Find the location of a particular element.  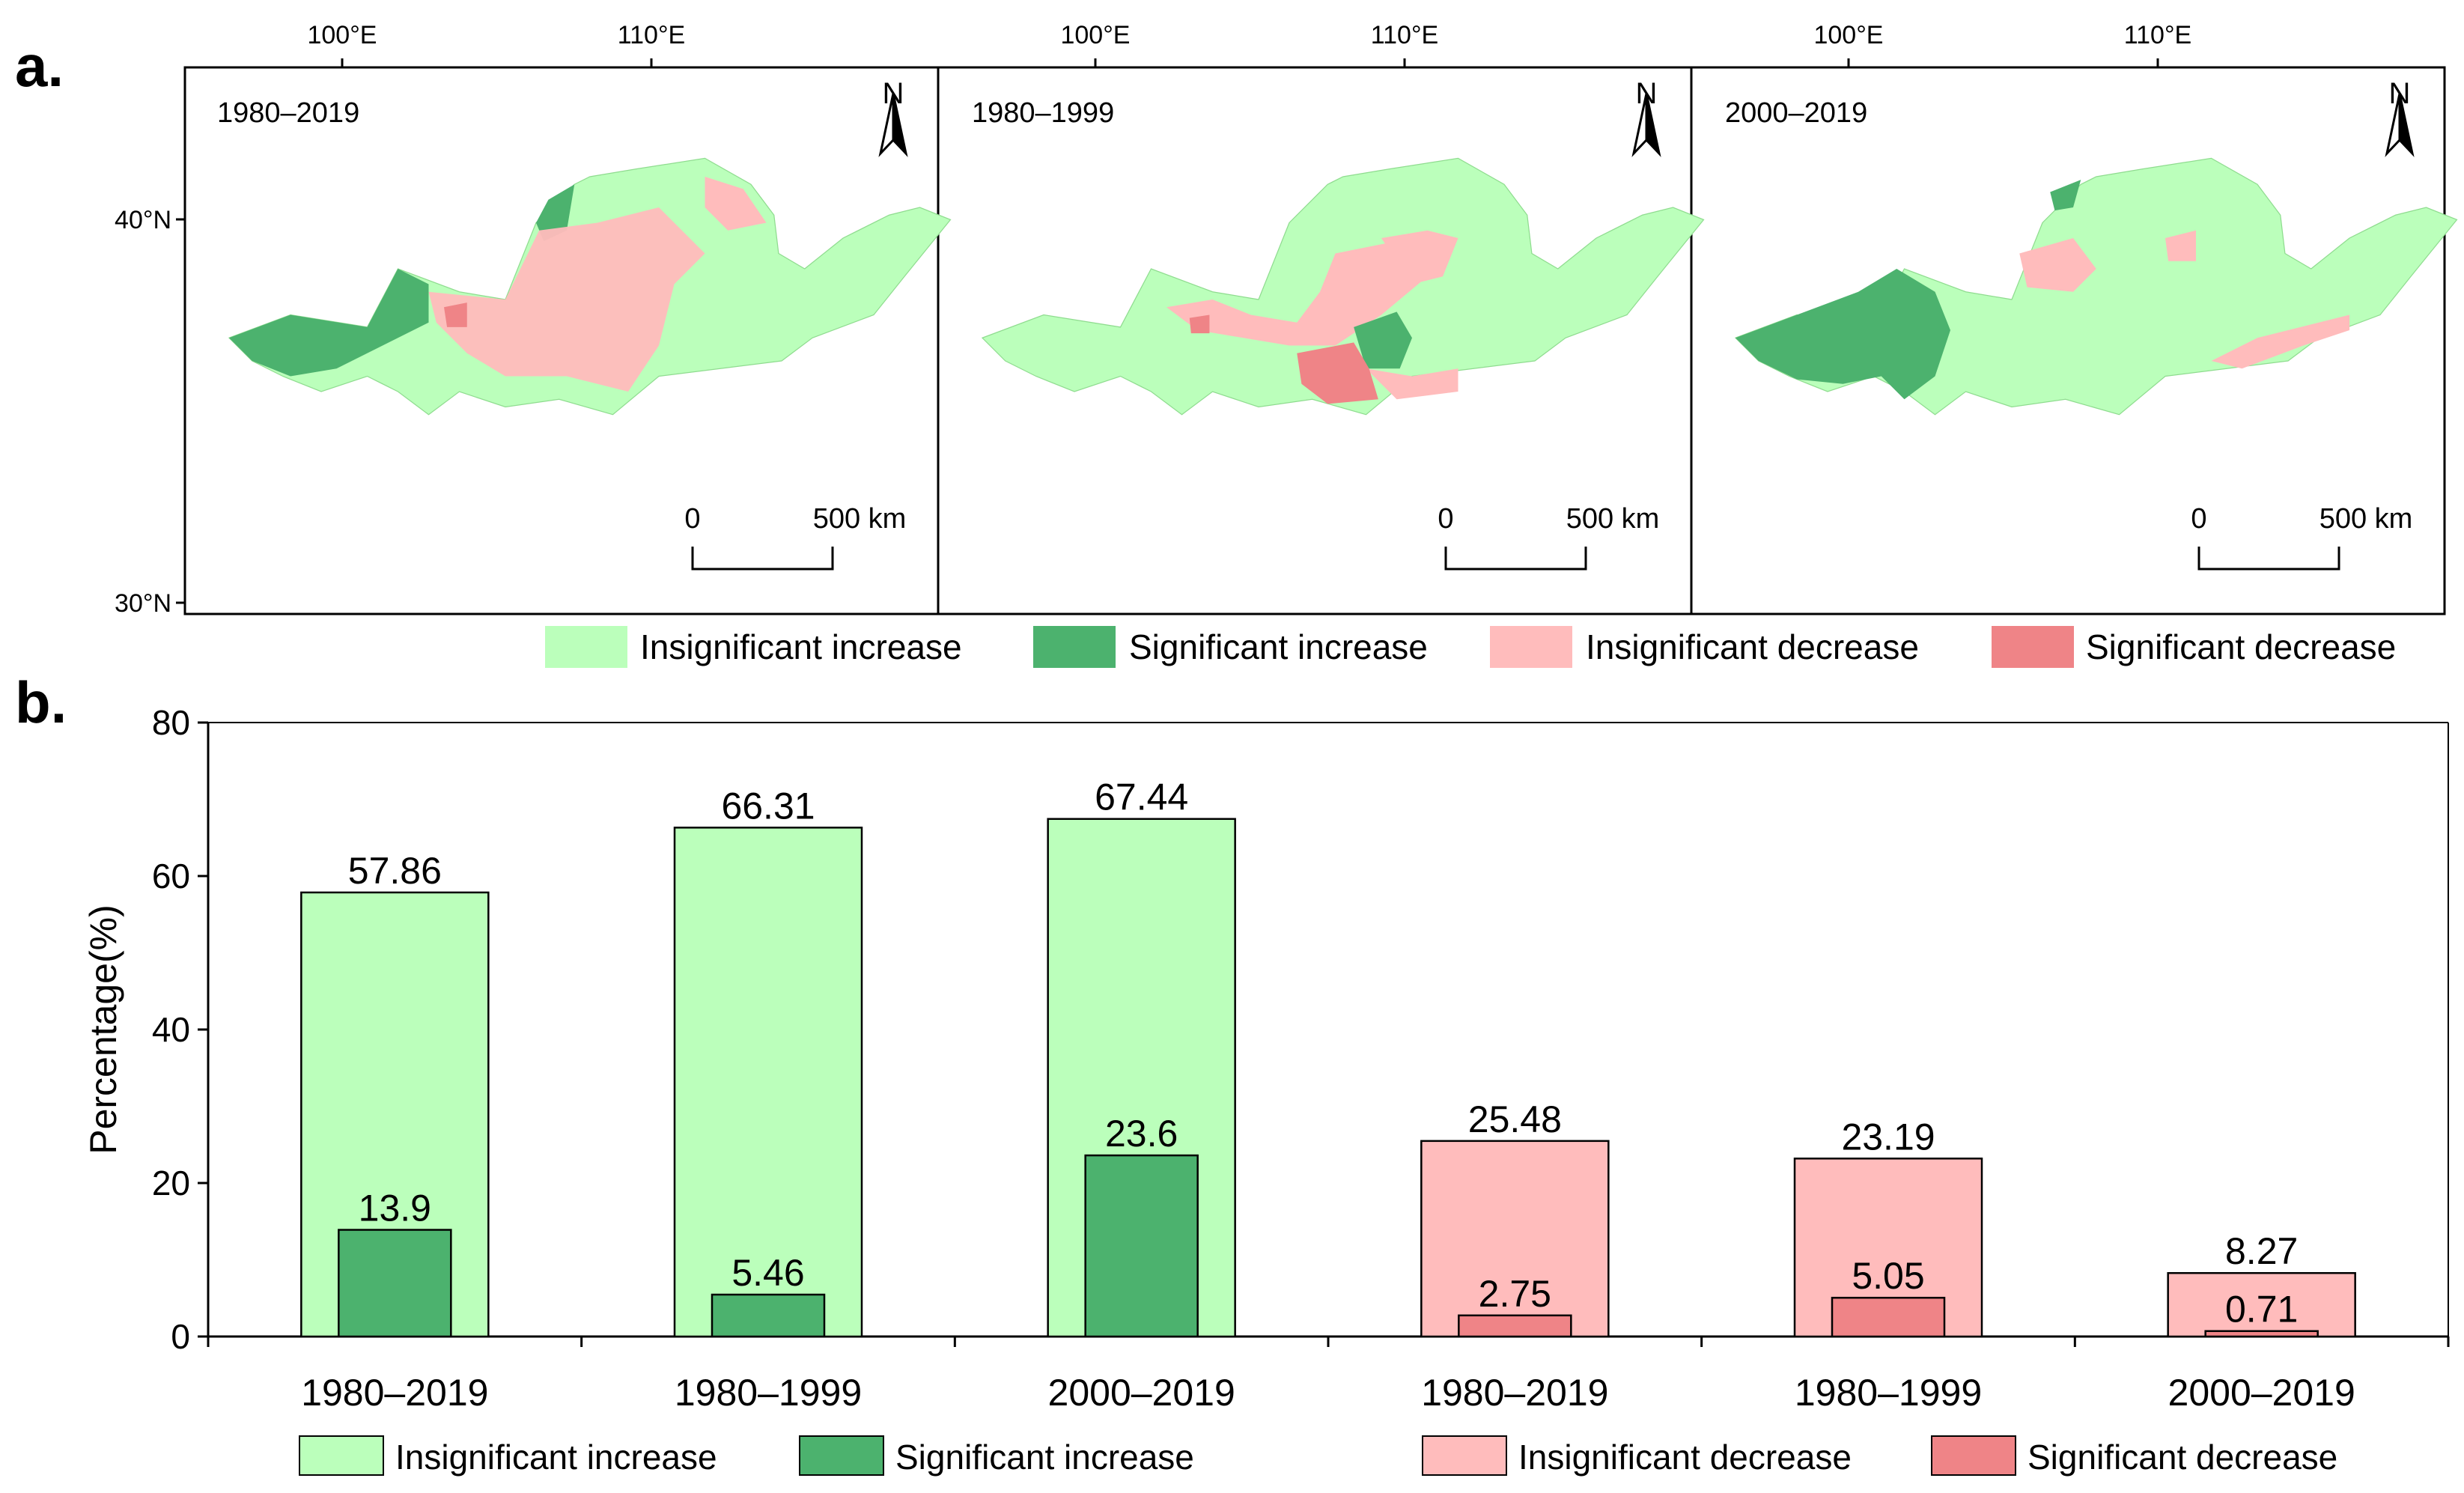

lat-label: 30°N is located at coordinates (143, 603).